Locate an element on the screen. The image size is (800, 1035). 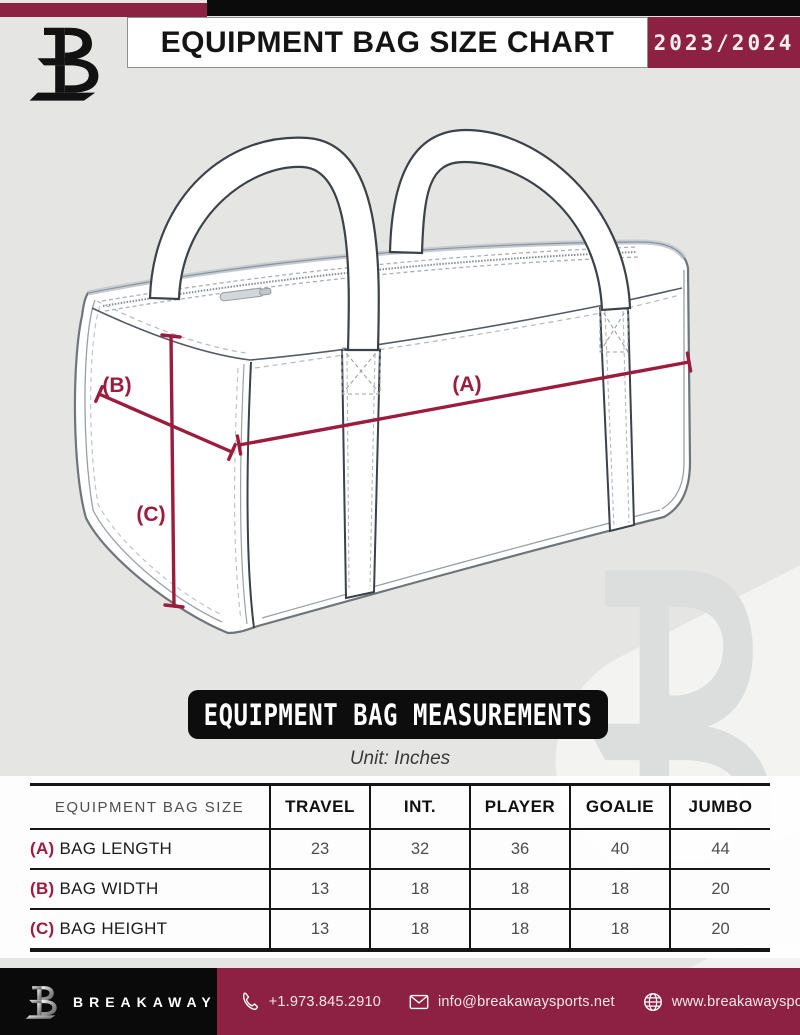
cell-value: 32 is located at coordinates (419, 848).